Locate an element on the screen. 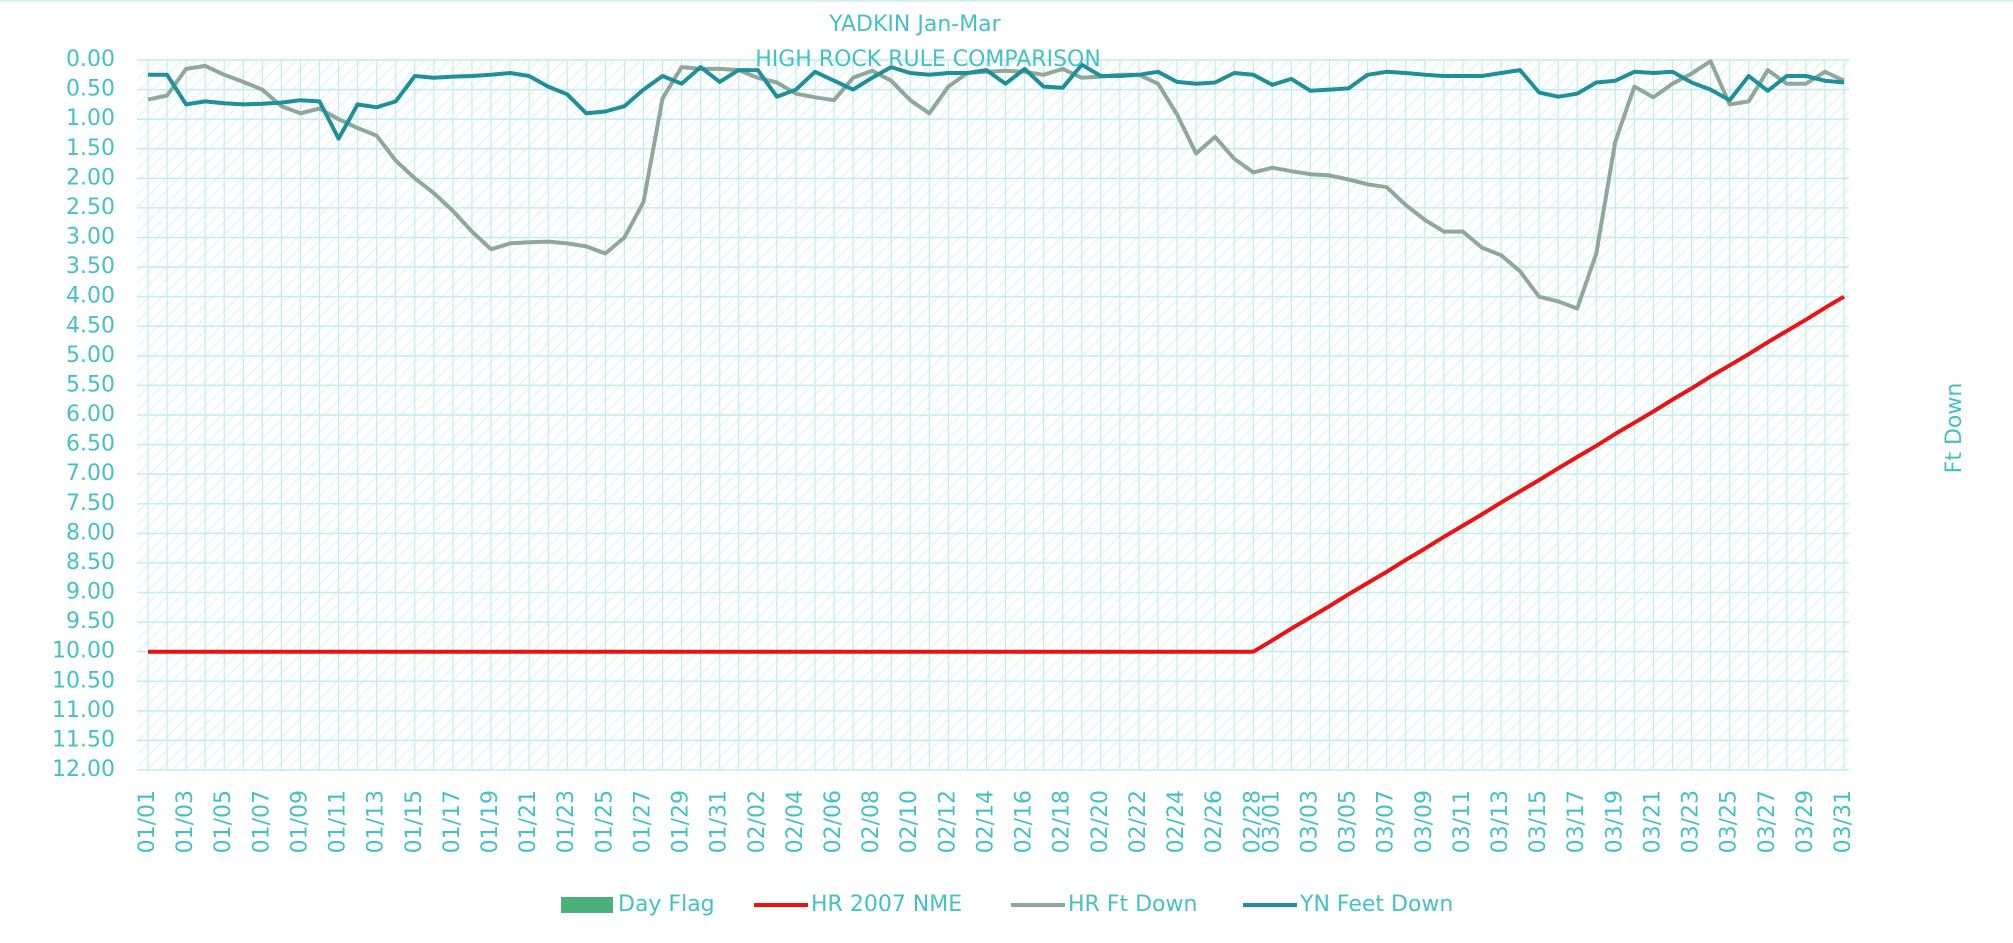  x-tick-label: 02/18 is located at coordinates (1062, 821).